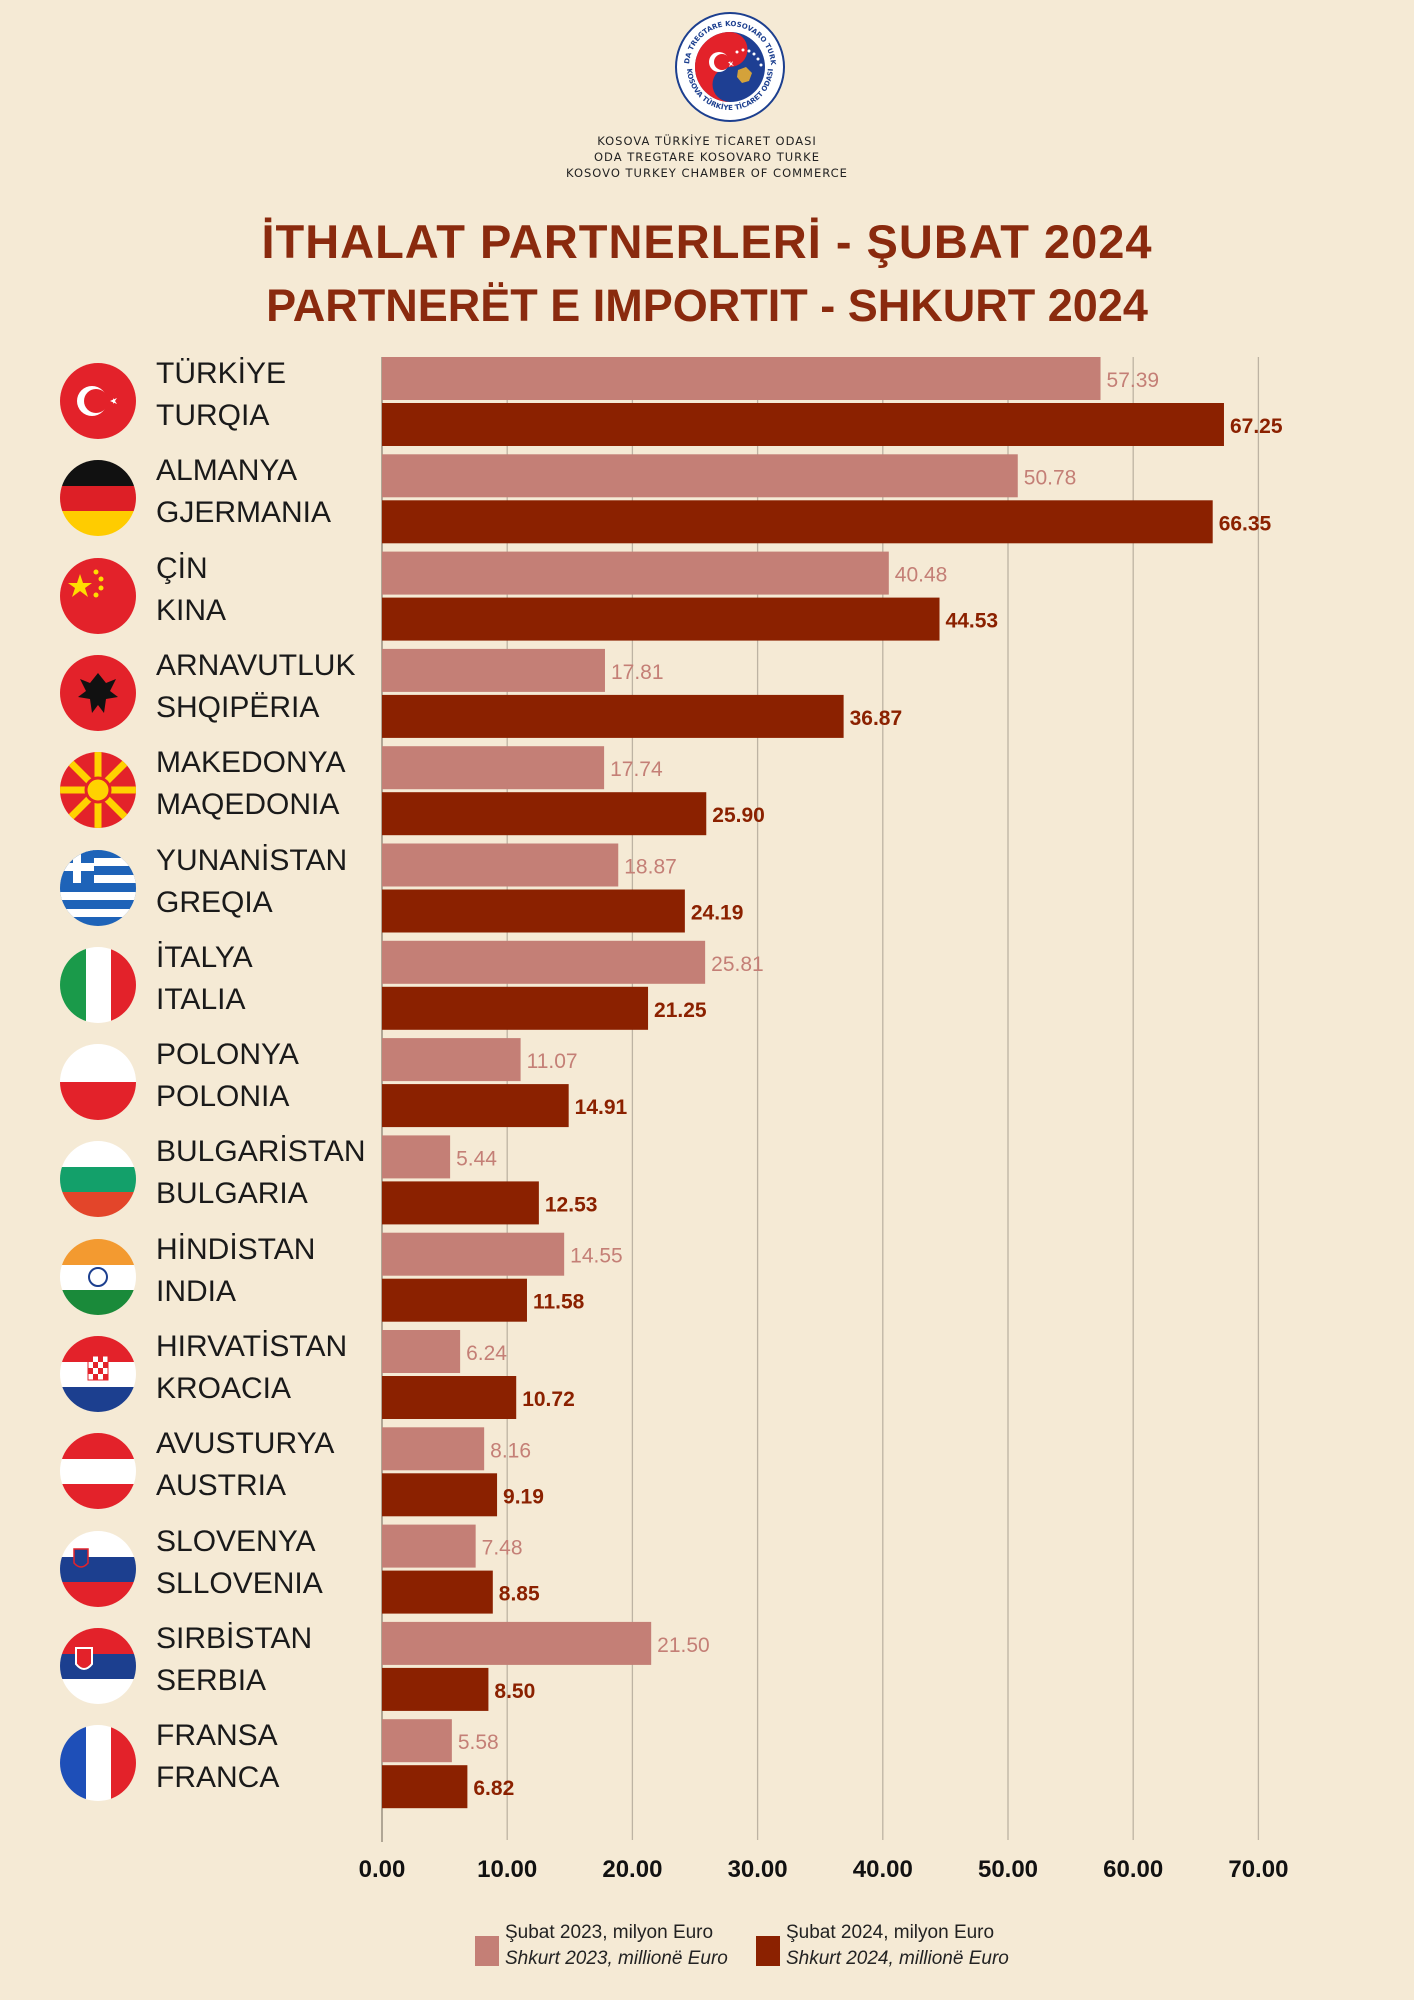  I want to click on data-label-2024: 25.90, so click(738, 815).